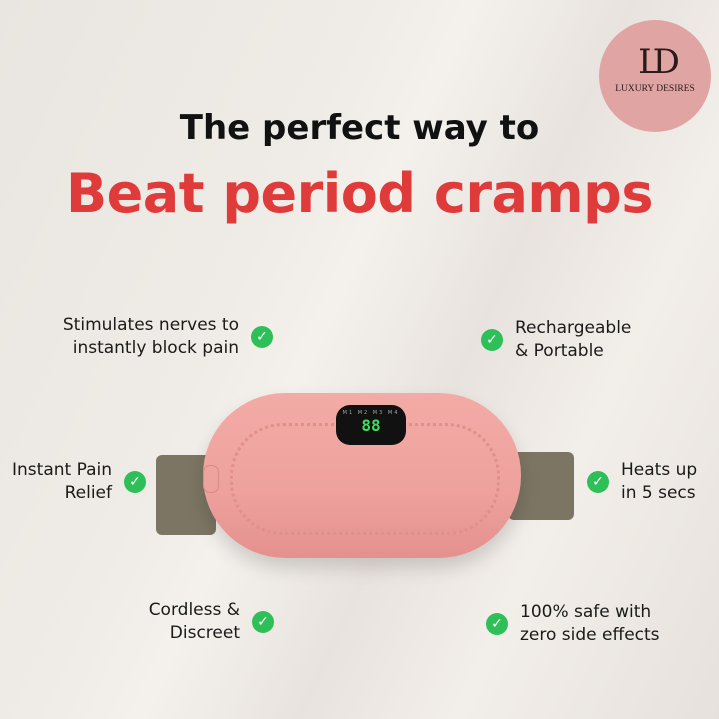  I want to click on heating-pad-device: M1 M2 M3 M4 88, so click(362, 475).